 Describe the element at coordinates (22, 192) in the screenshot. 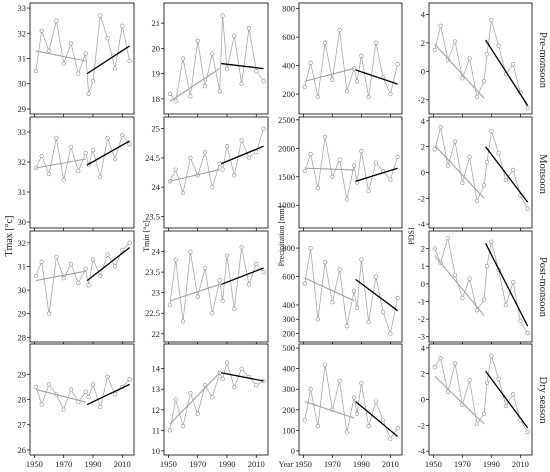

I see `y-tick-label: 31` at that location.